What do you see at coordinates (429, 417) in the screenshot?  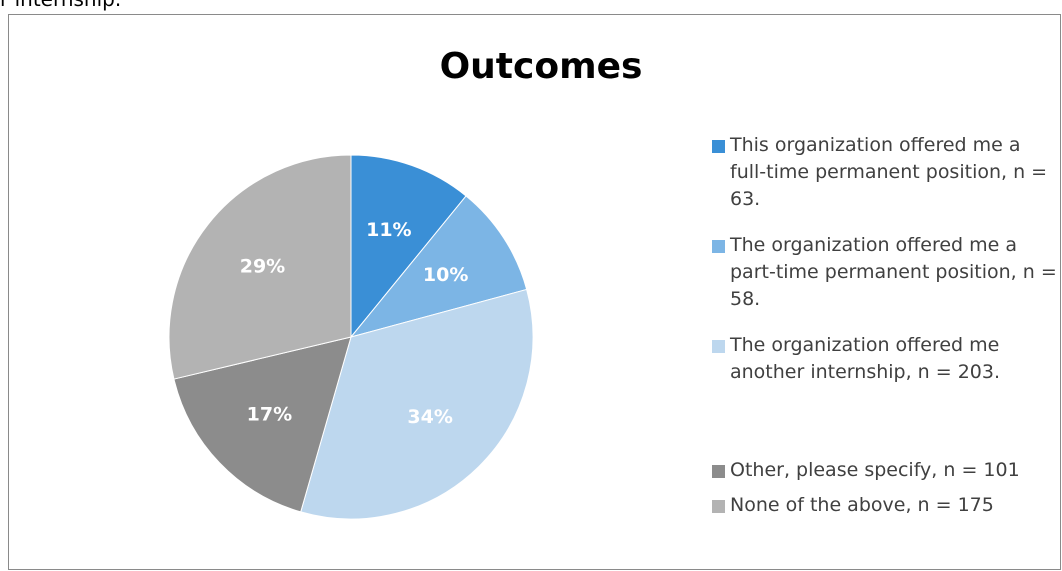 I see `data-label: 34%` at bounding box center [429, 417].